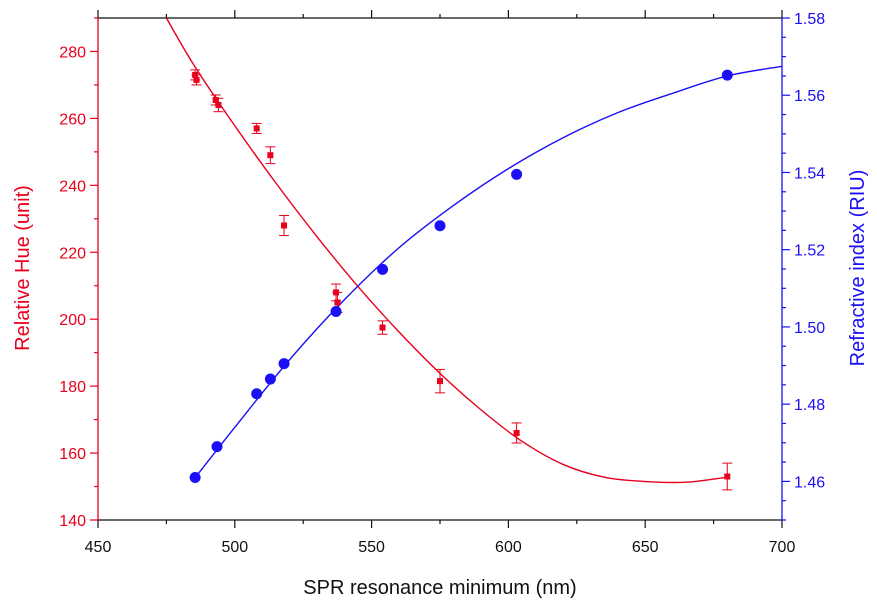  I want to click on right-tick-label: 1.46, so click(809, 482).